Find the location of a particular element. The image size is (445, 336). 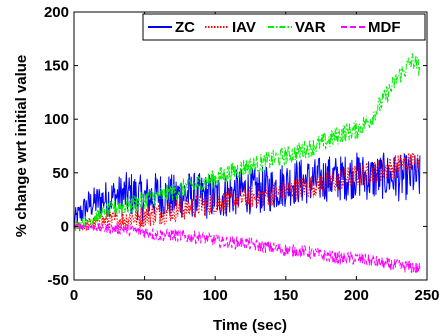

legend-label-iav: IAV is located at coordinates (244, 27).